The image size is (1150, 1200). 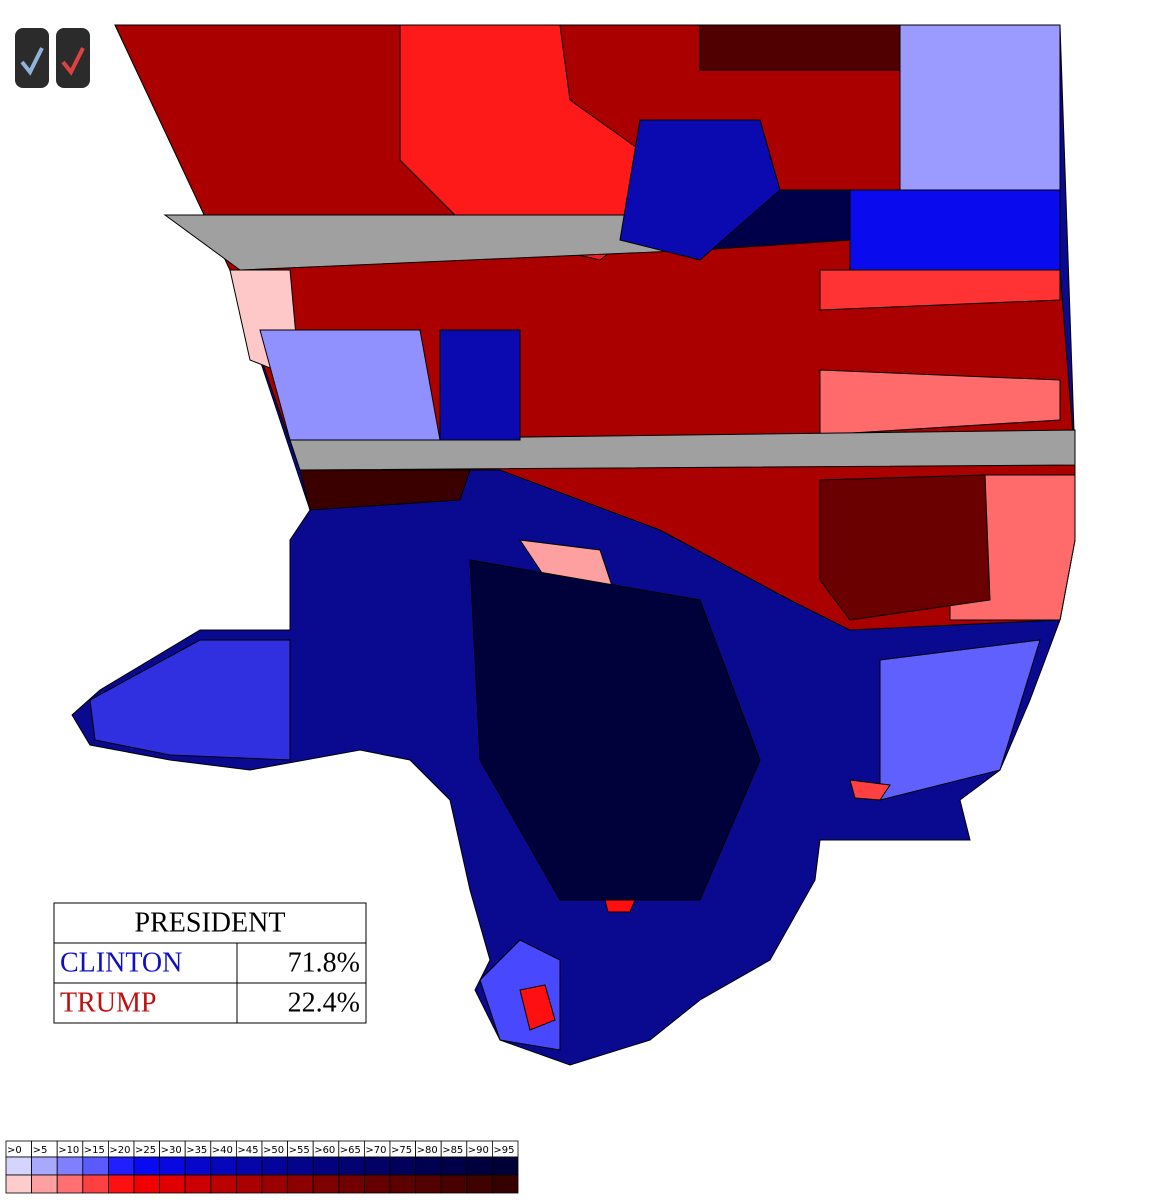 I want to click on legend-label: >55, so click(x=299, y=1150).